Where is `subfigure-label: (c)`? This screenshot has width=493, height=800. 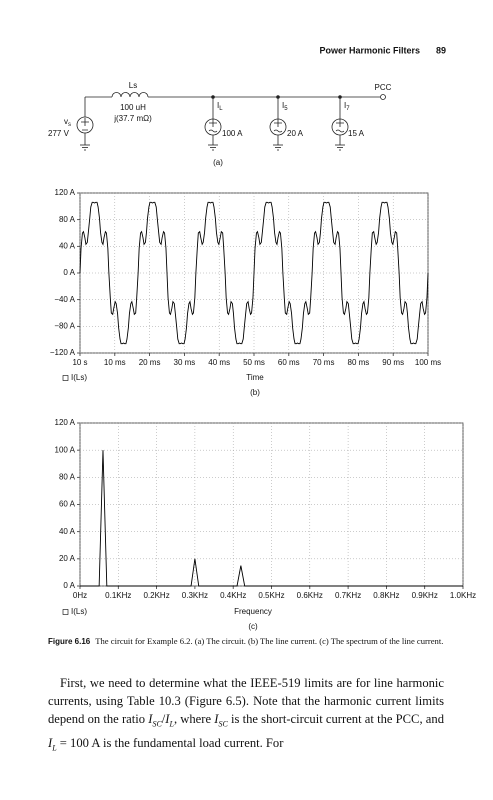 subfigure-label: (c) is located at coordinates (253, 626).